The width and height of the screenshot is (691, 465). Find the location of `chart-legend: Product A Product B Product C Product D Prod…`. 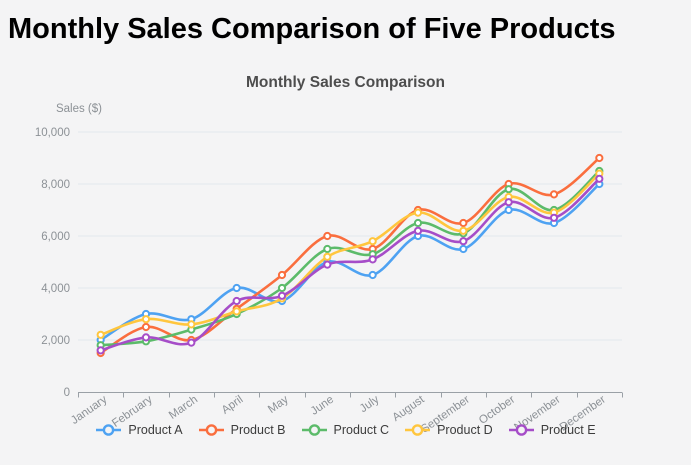

chart-legend: Product A Product B Product C Product D Prod… is located at coordinates (345, 430).